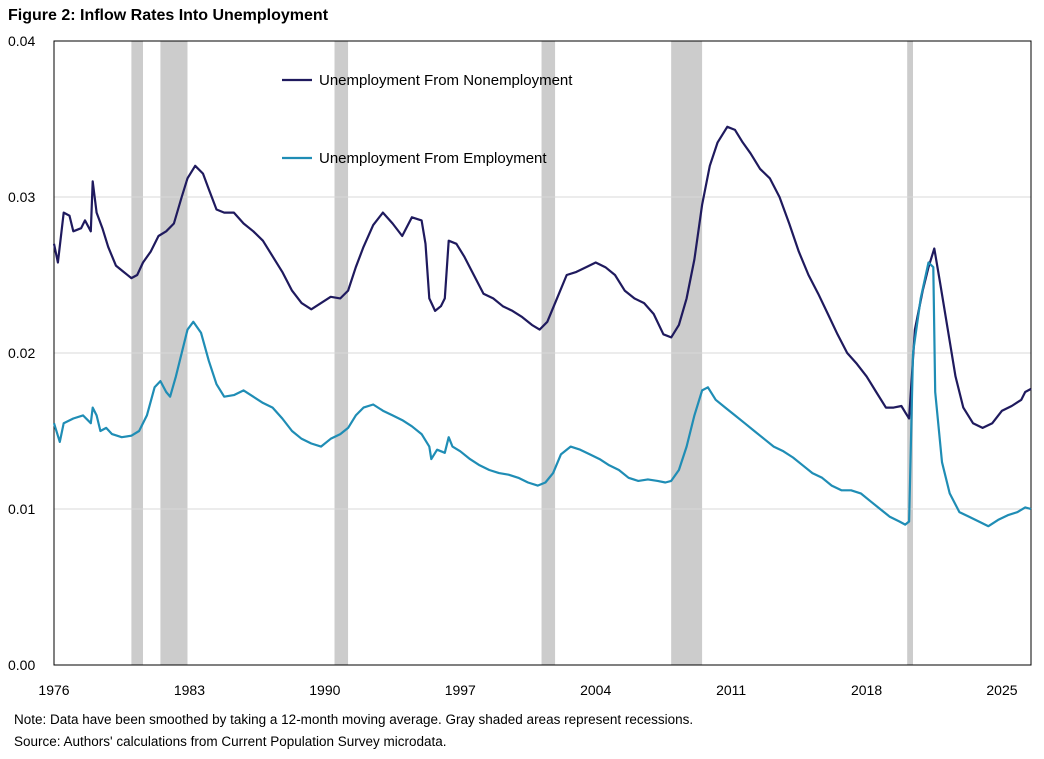 The image size is (1044, 759). Describe the element at coordinates (21, 665) in the screenshot. I see `y-tick-label-0: 0.00` at that location.